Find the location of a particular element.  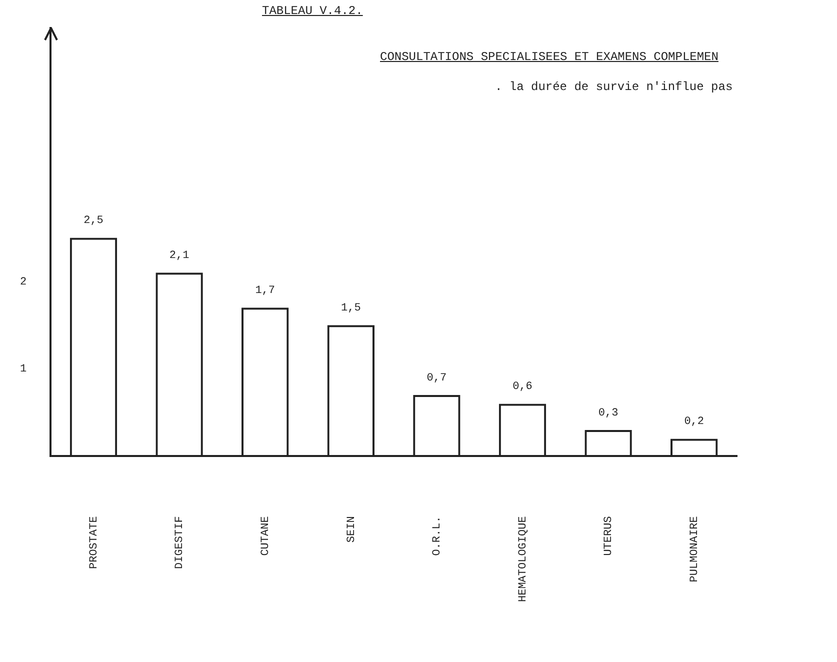

data-label: 0,3 is located at coordinates (608, 413).